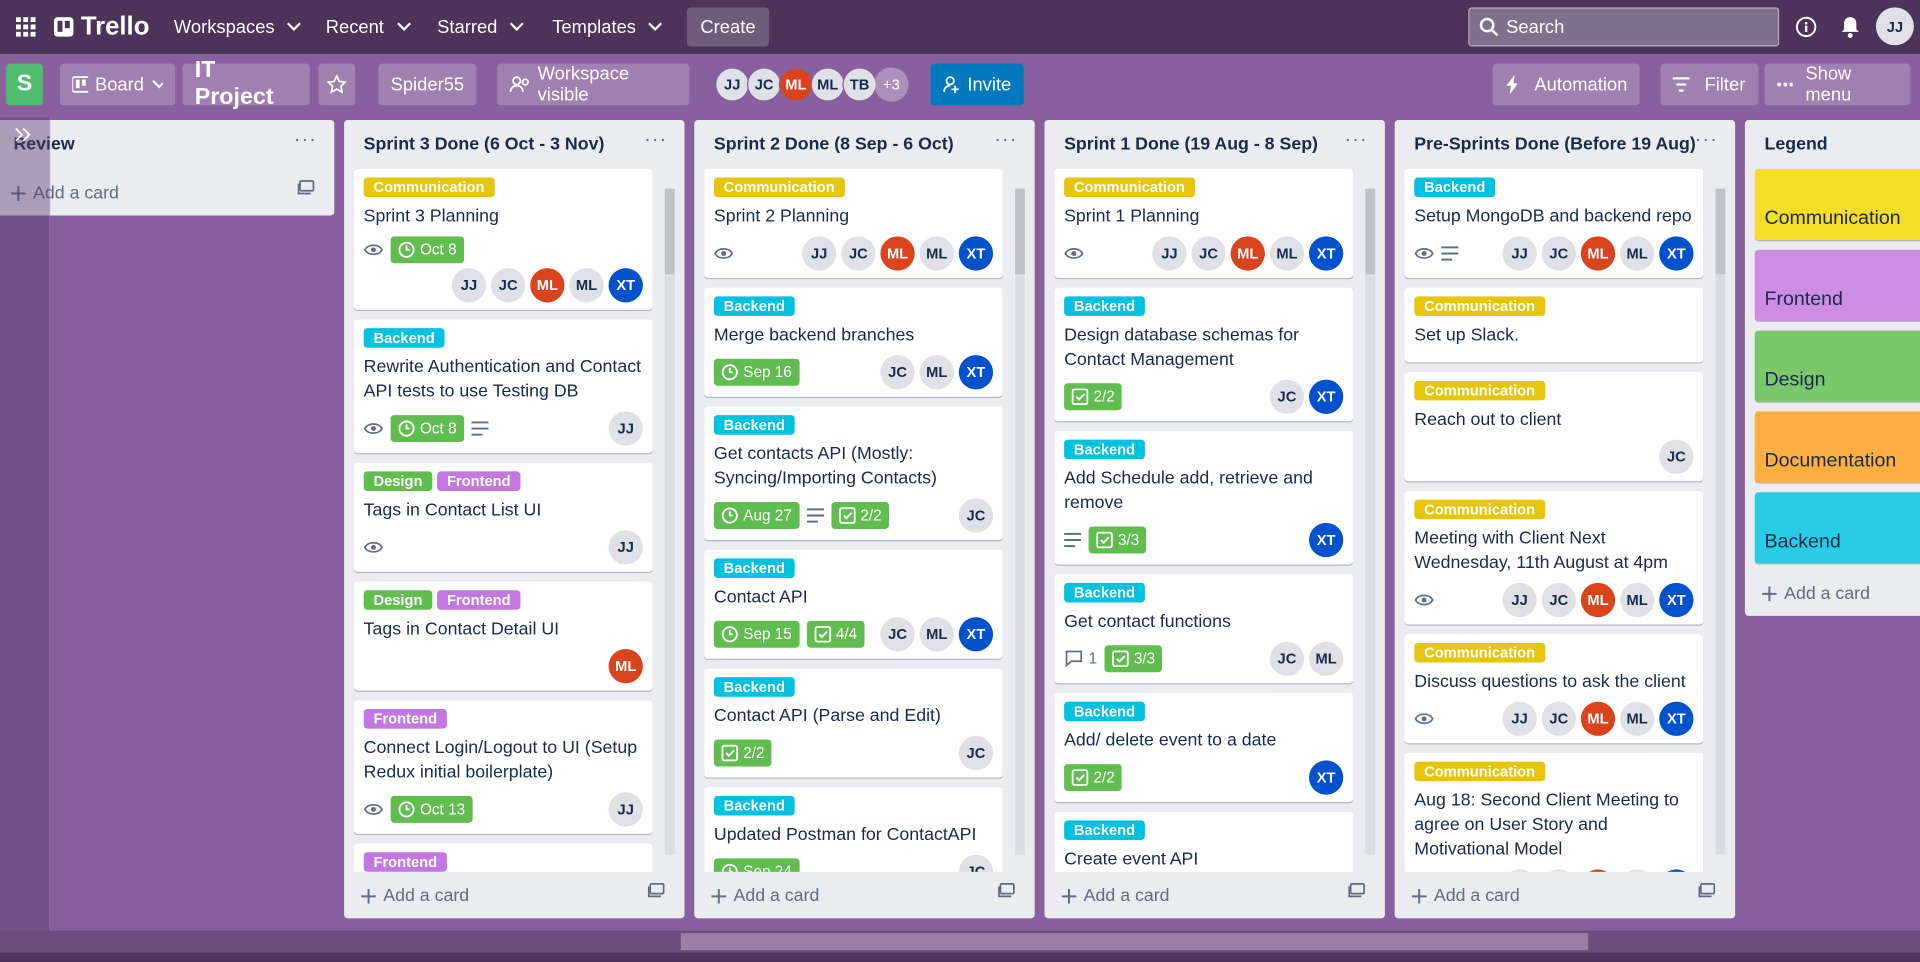  I want to click on legend-card: Documentation, so click(1837, 447).